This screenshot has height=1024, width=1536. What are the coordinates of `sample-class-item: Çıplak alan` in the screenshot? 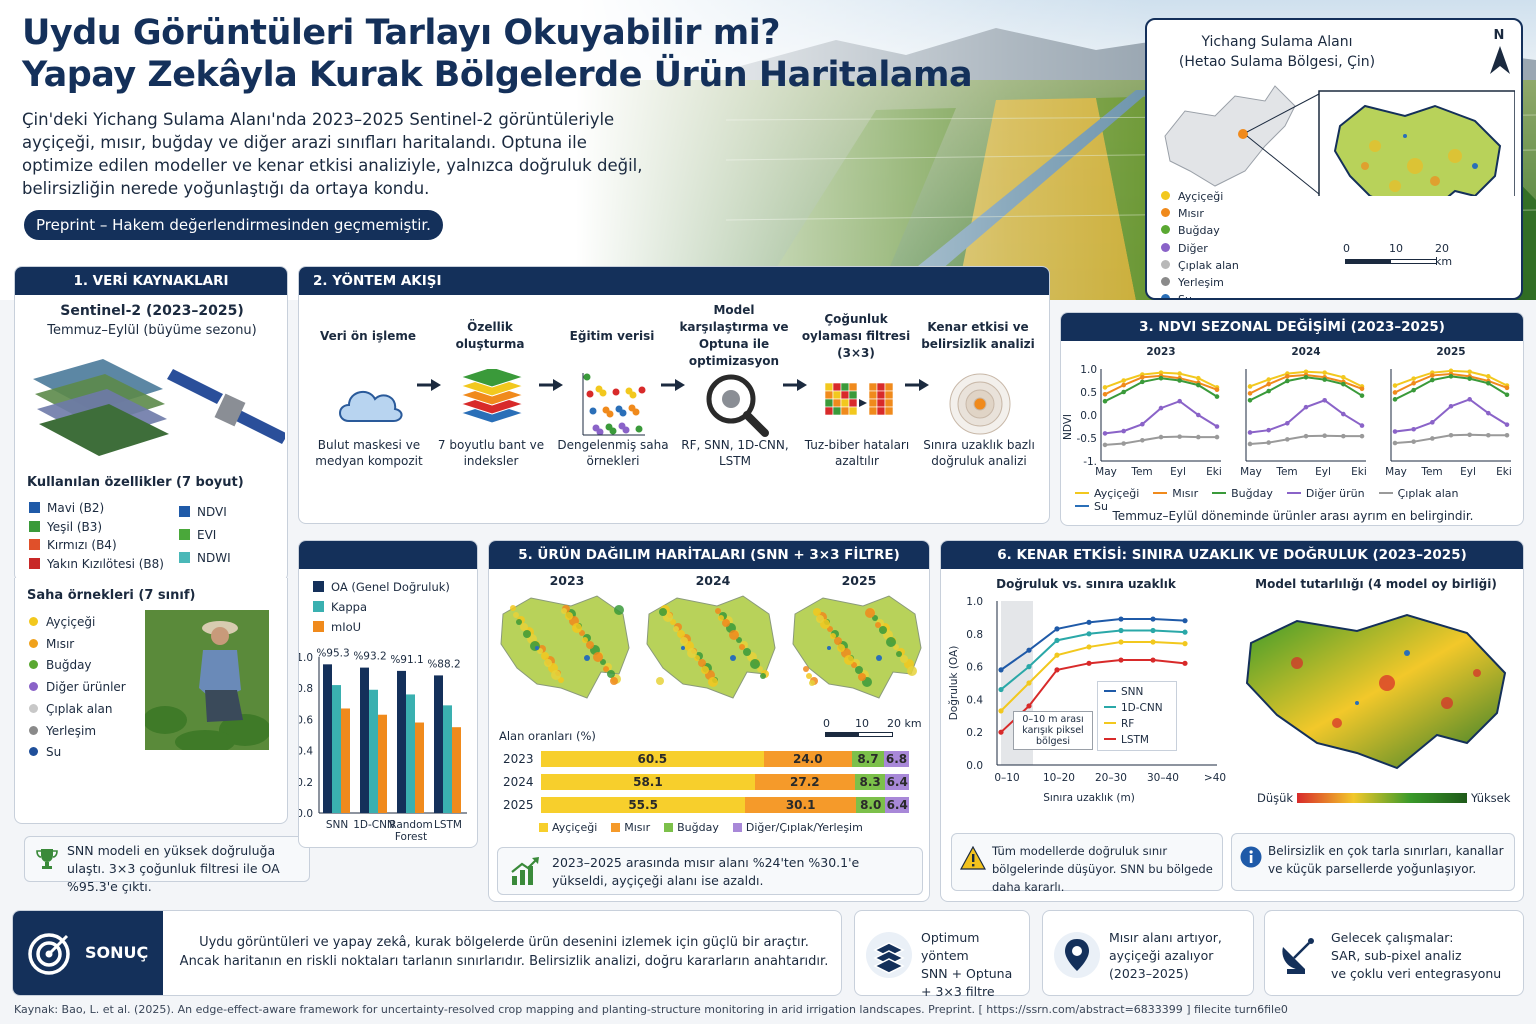 It's located at (77, 710).